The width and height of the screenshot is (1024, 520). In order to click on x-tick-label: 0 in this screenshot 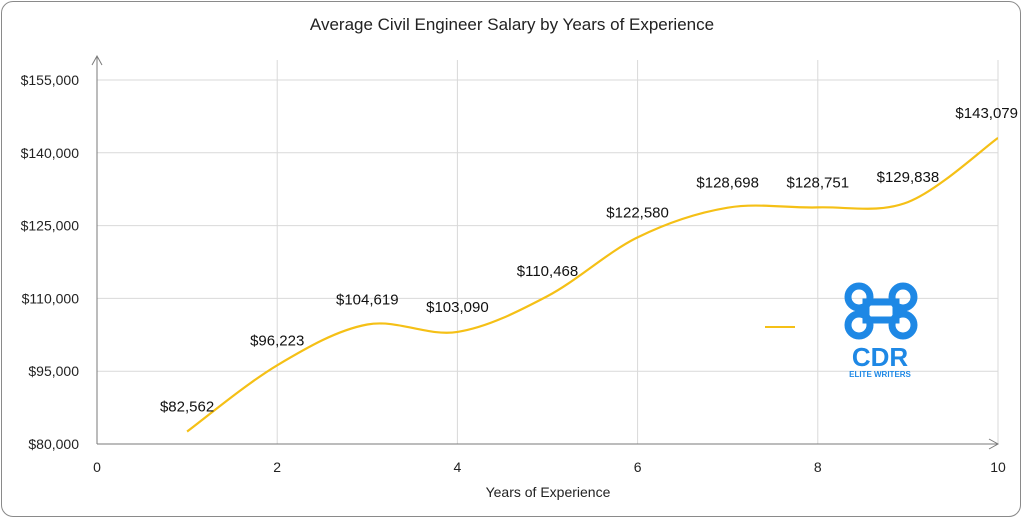, I will do `click(97, 467)`.